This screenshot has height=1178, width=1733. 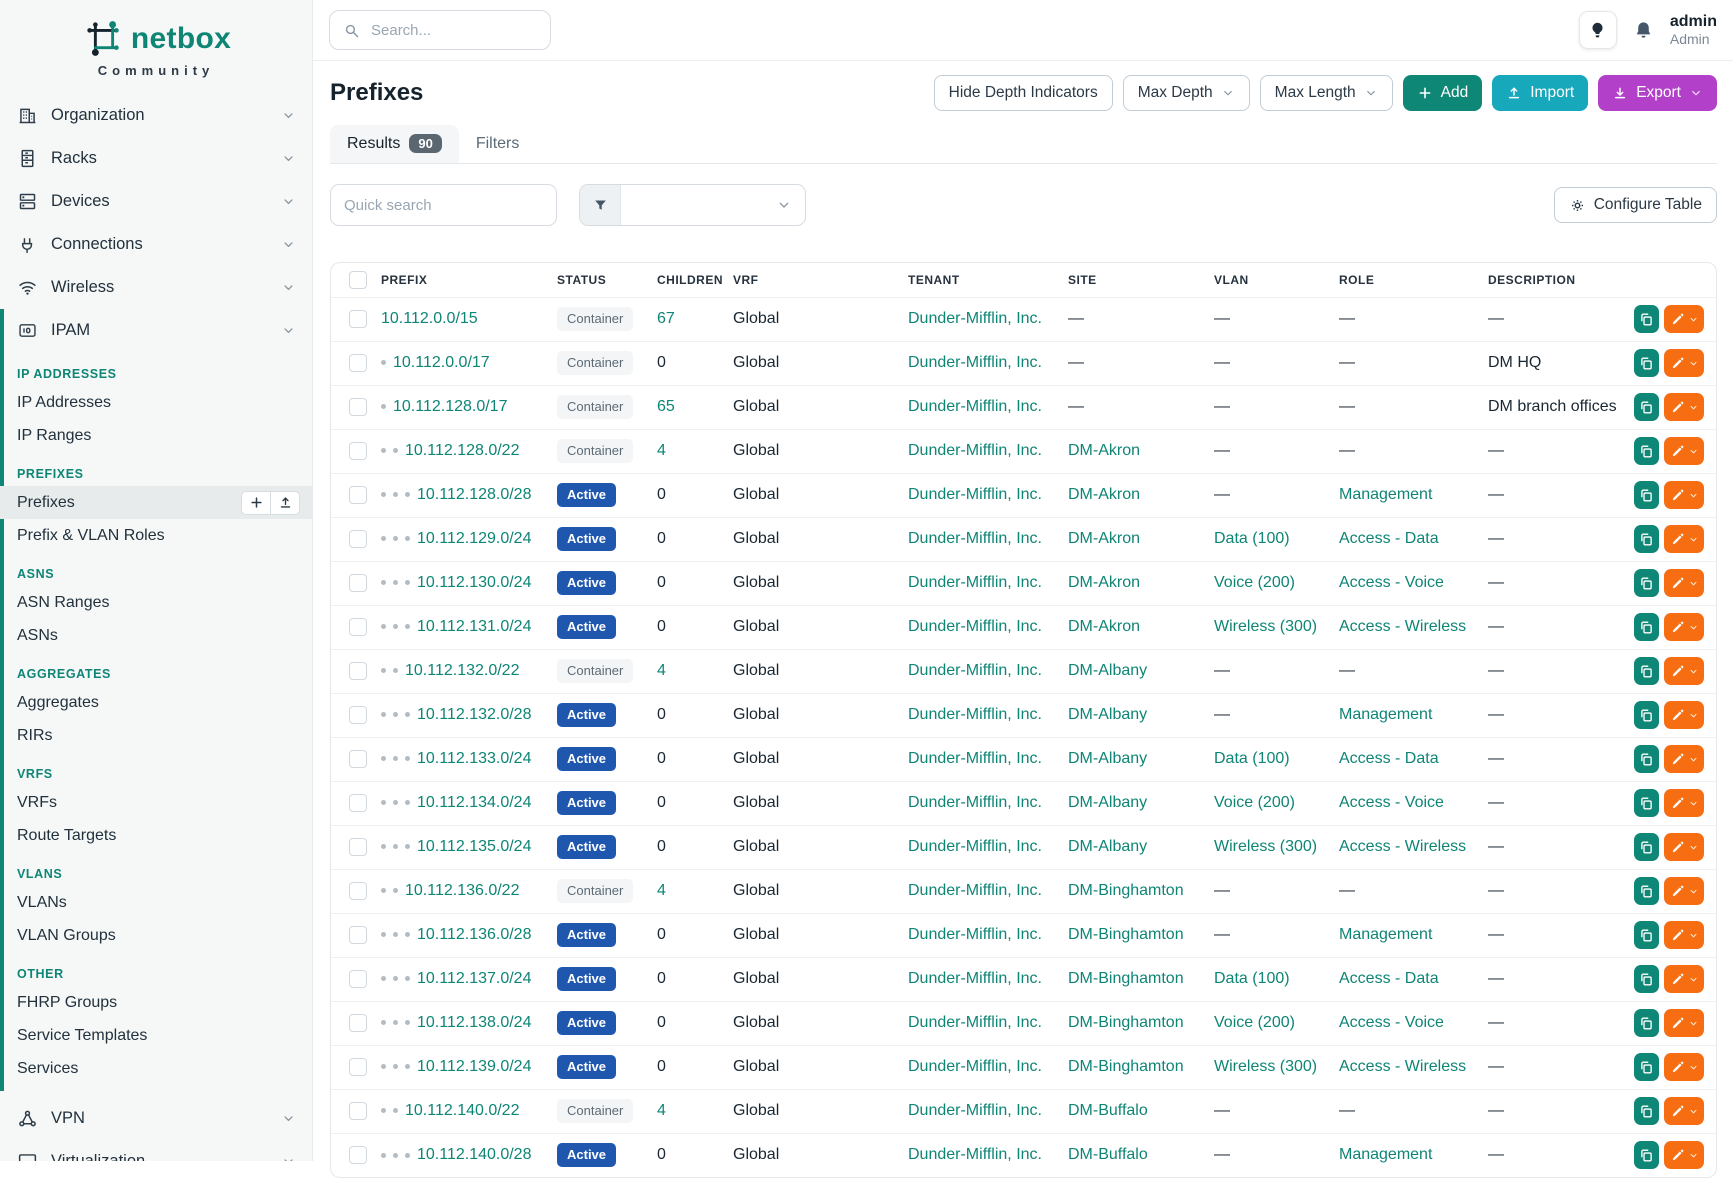 What do you see at coordinates (462, 1110) in the screenshot?
I see `prefix-link: 10.112.140.0/22` at bounding box center [462, 1110].